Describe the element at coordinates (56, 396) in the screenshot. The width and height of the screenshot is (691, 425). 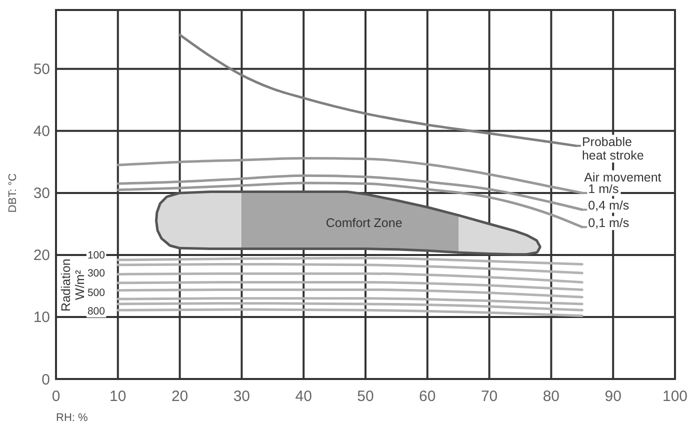
I see `x-tick-label: 0` at that location.